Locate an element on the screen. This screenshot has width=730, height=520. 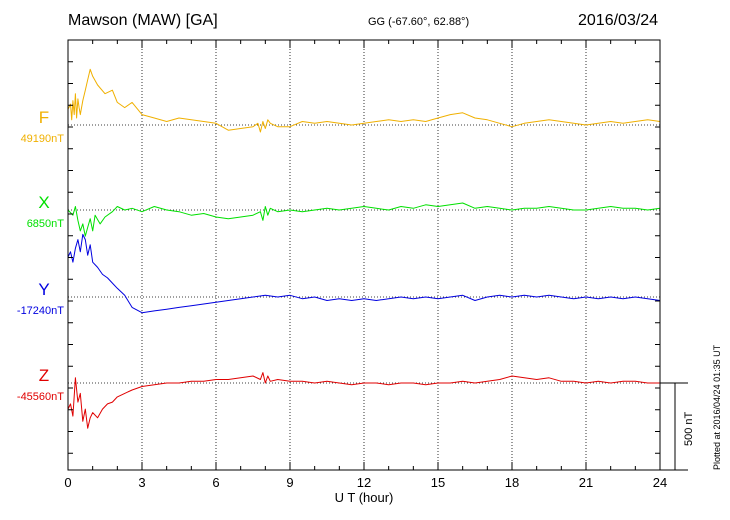
series-baseline-Z: -45560nT is located at coordinates (40, 397).